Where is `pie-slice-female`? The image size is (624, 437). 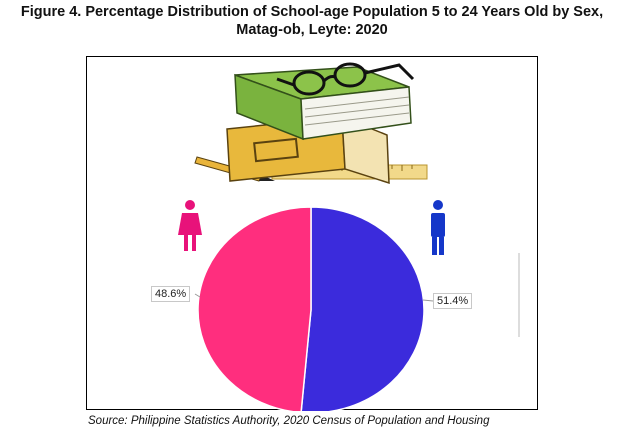 pie-slice-female is located at coordinates (254, 308).